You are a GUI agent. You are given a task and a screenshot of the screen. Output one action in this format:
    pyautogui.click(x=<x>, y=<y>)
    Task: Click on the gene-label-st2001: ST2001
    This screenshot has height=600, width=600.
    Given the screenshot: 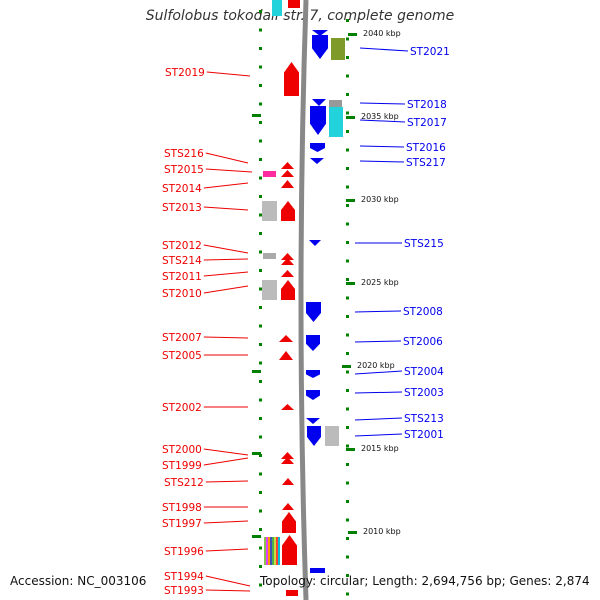 What is the action you would take?
    pyautogui.click(x=424, y=435)
    